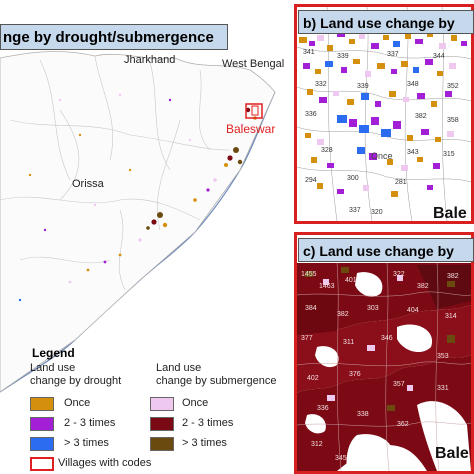  Describe the element at coordinates (195, 403) in the screenshot. I see `legend-sub-once-label: Once` at that location.